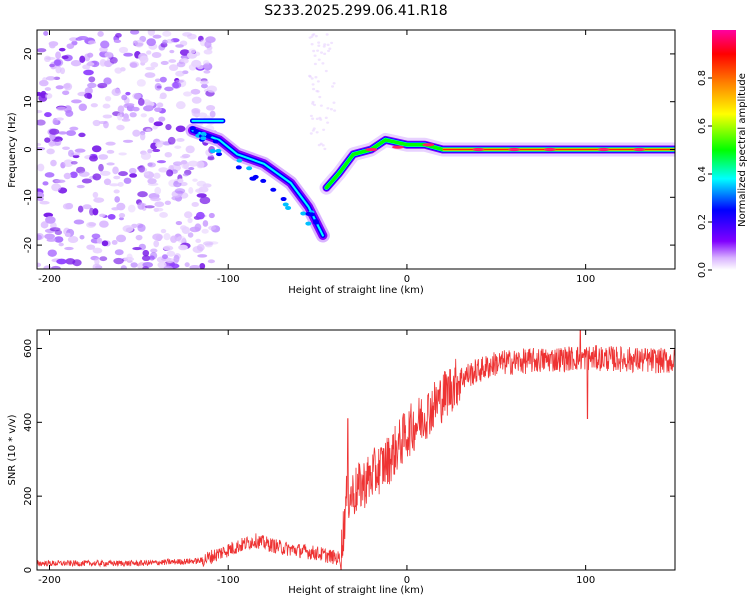  Describe the element at coordinates (702, 126) in the screenshot. I see `colorbar-tick-label: 0.6` at that location.